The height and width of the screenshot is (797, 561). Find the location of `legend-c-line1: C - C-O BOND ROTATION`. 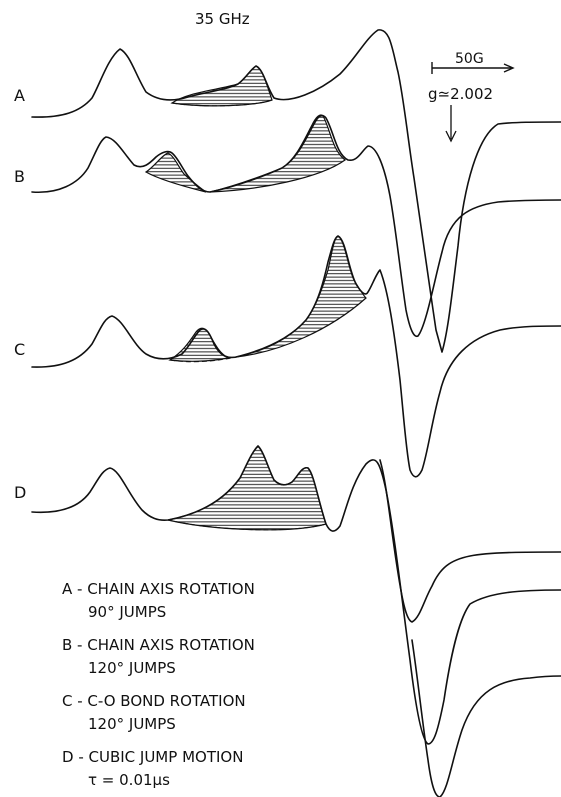

legend-c-line1: C - C-O BOND ROTATION is located at coordinates (154, 701).